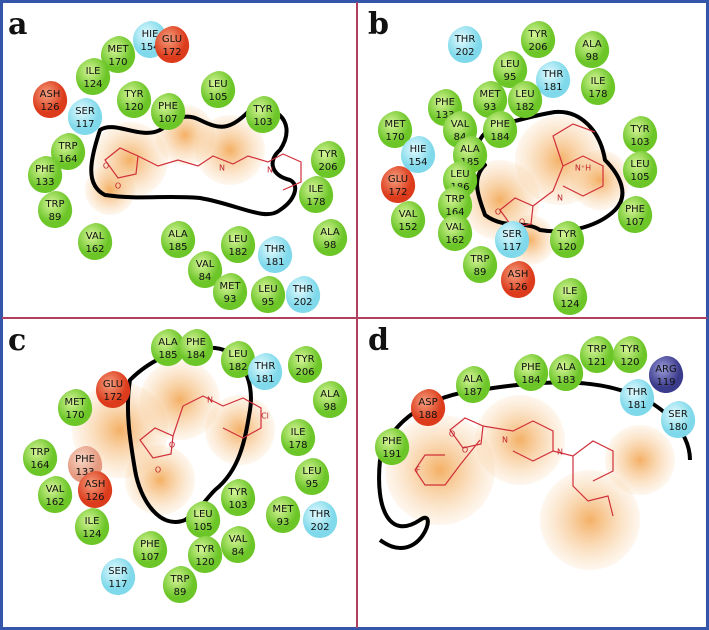  What do you see at coordinates (518, 274) in the screenshot?
I see `residue-name: ASH` at bounding box center [518, 274].